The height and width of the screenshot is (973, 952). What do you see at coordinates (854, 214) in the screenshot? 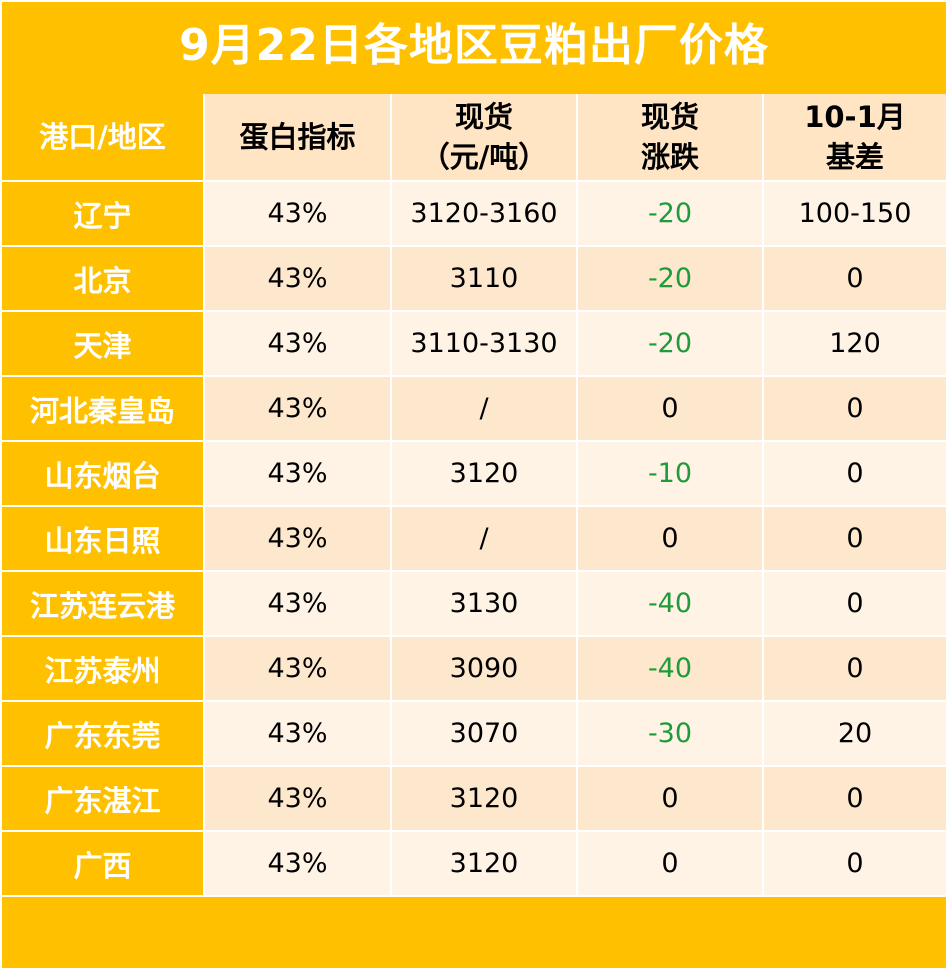
I see `basis-cell: 100-150` at bounding box center [854, 214].